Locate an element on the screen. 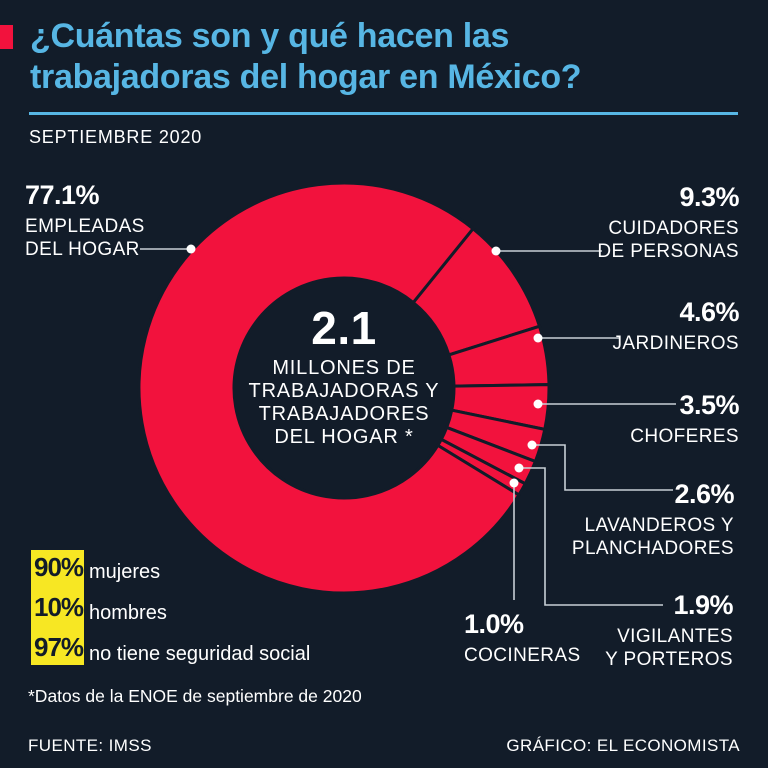  center-line-3: TRABAJADORES is located at coordinates (344, 414).